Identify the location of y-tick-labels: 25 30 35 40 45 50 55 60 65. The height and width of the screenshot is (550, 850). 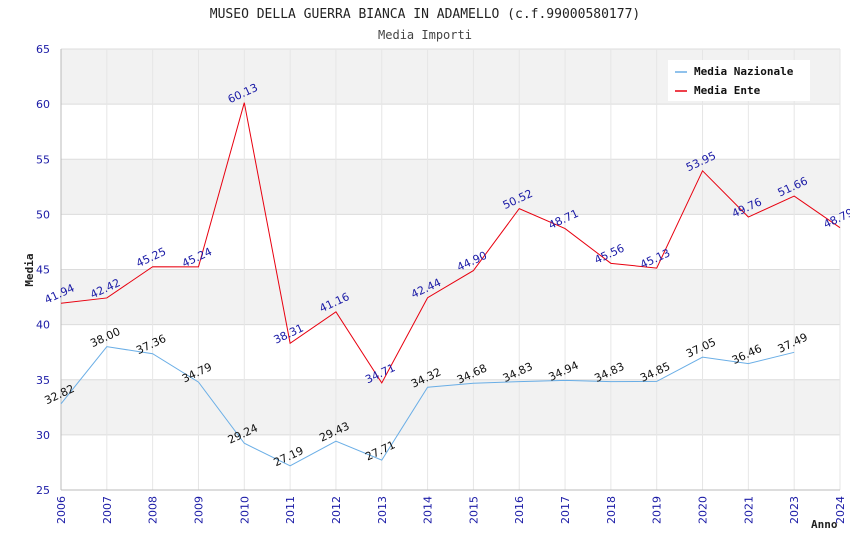
(43, 270).